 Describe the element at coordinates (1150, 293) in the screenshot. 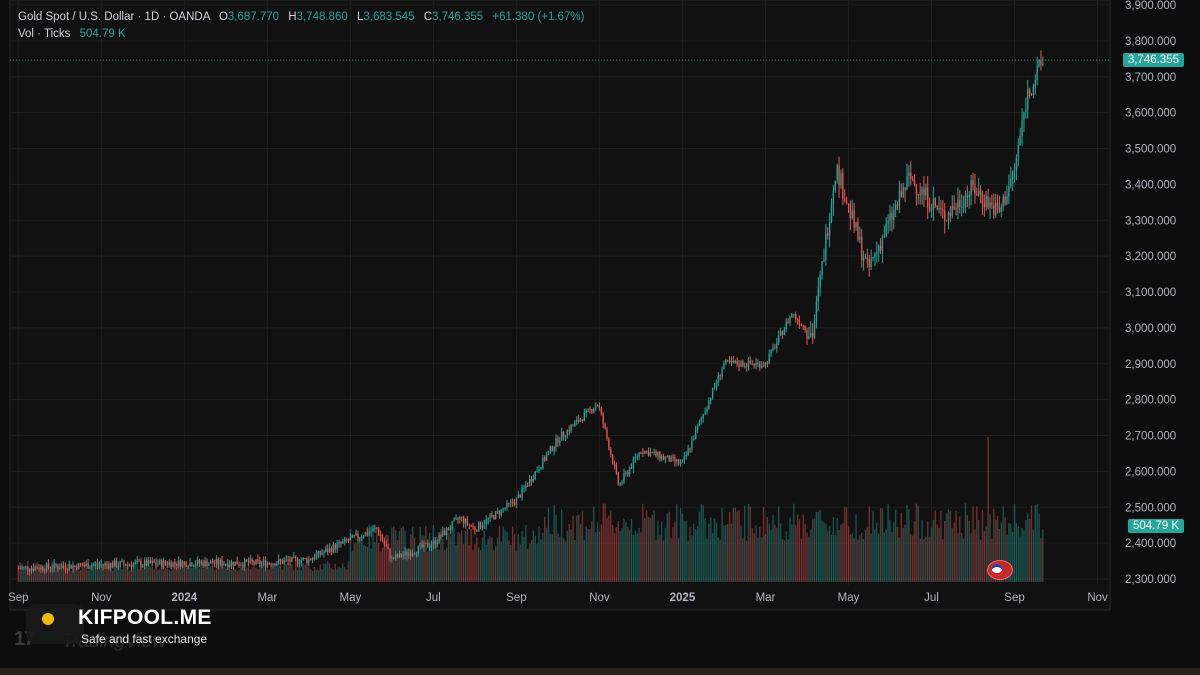

I see `y-tick-label: 3,100.000` at that location.